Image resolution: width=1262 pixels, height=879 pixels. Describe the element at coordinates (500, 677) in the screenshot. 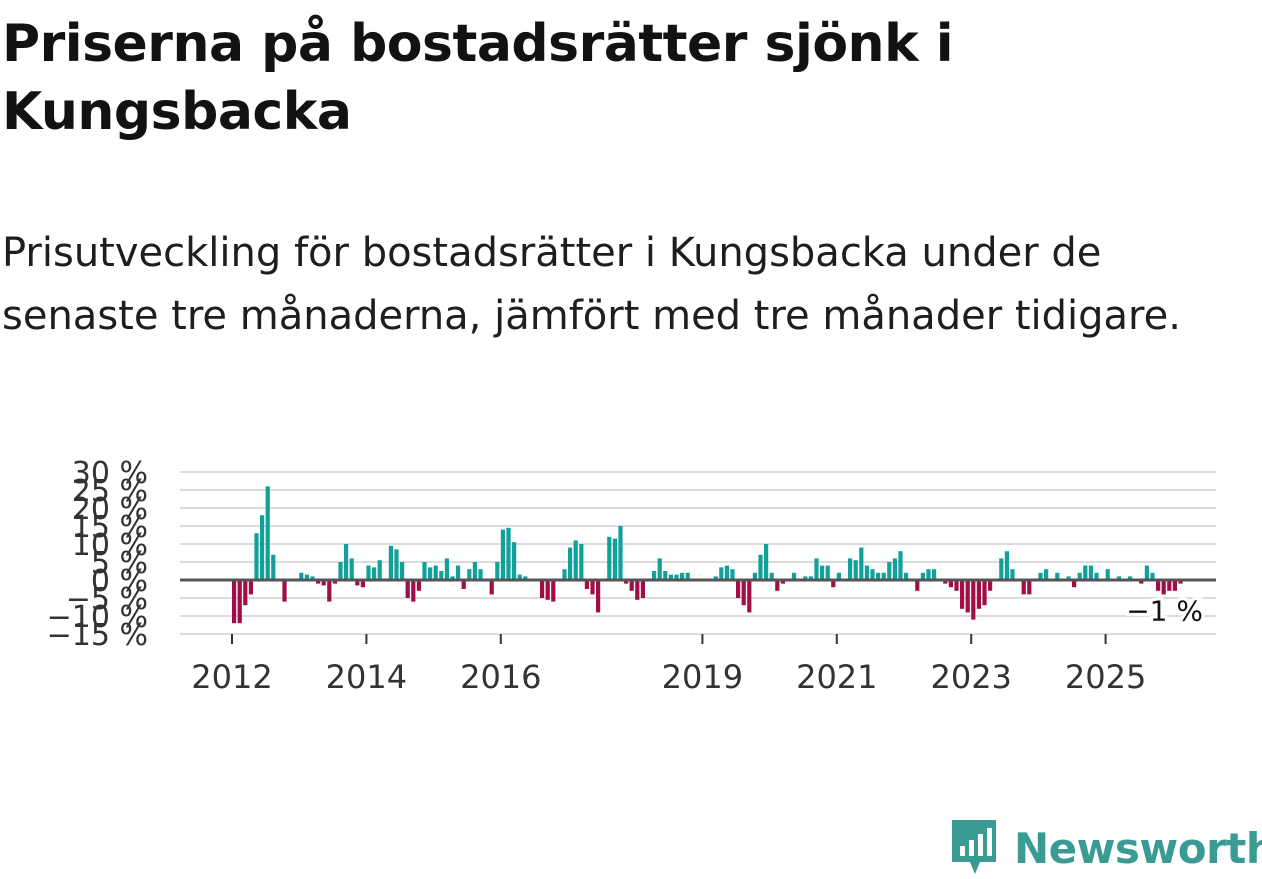

I see `x-tick-label: 2016` at that location.